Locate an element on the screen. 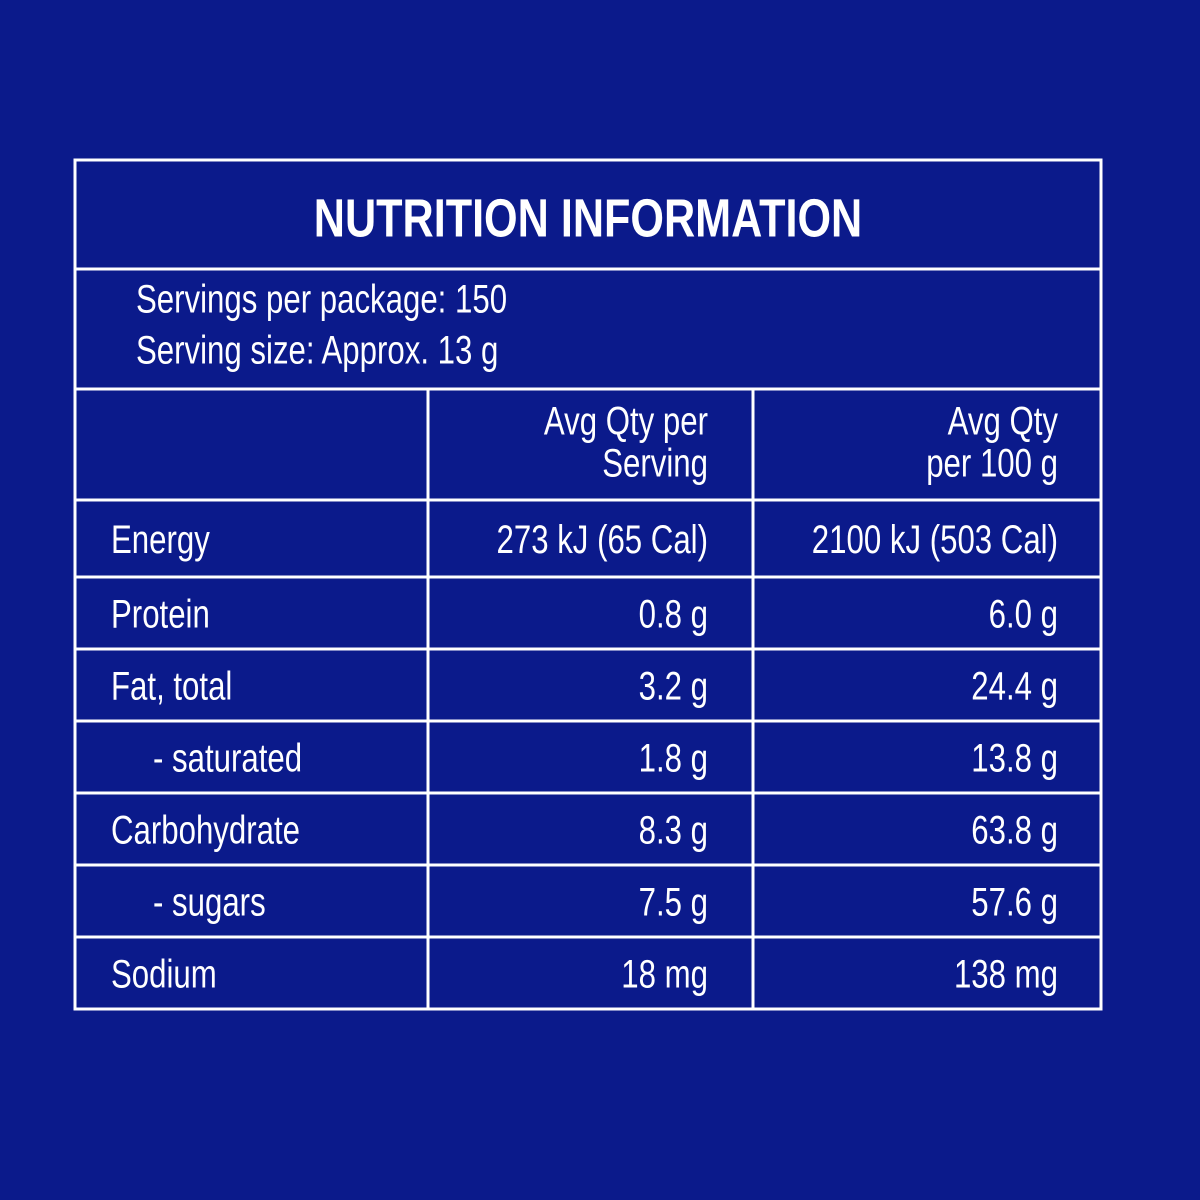  per-serving-value-group: 1.8 g is located at coordinates (673, 758).